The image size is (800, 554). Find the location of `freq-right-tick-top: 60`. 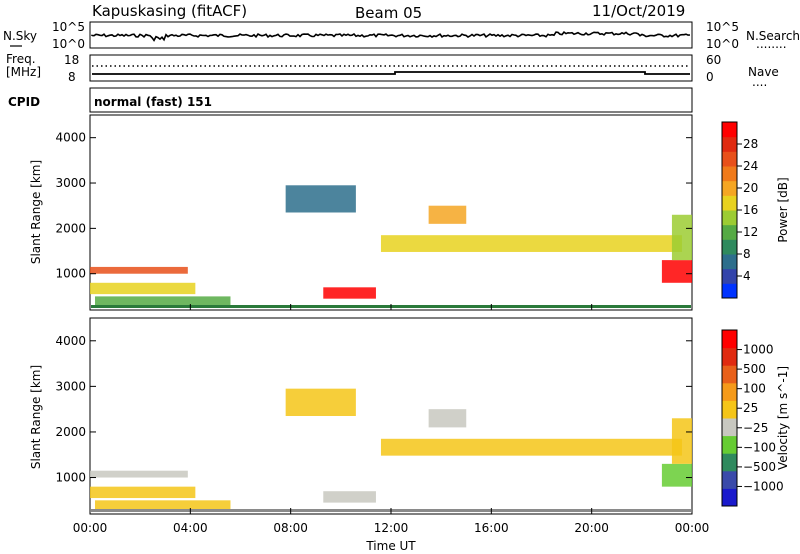

freq-right-tick-top: 60 is located at coordinates (713, 60).